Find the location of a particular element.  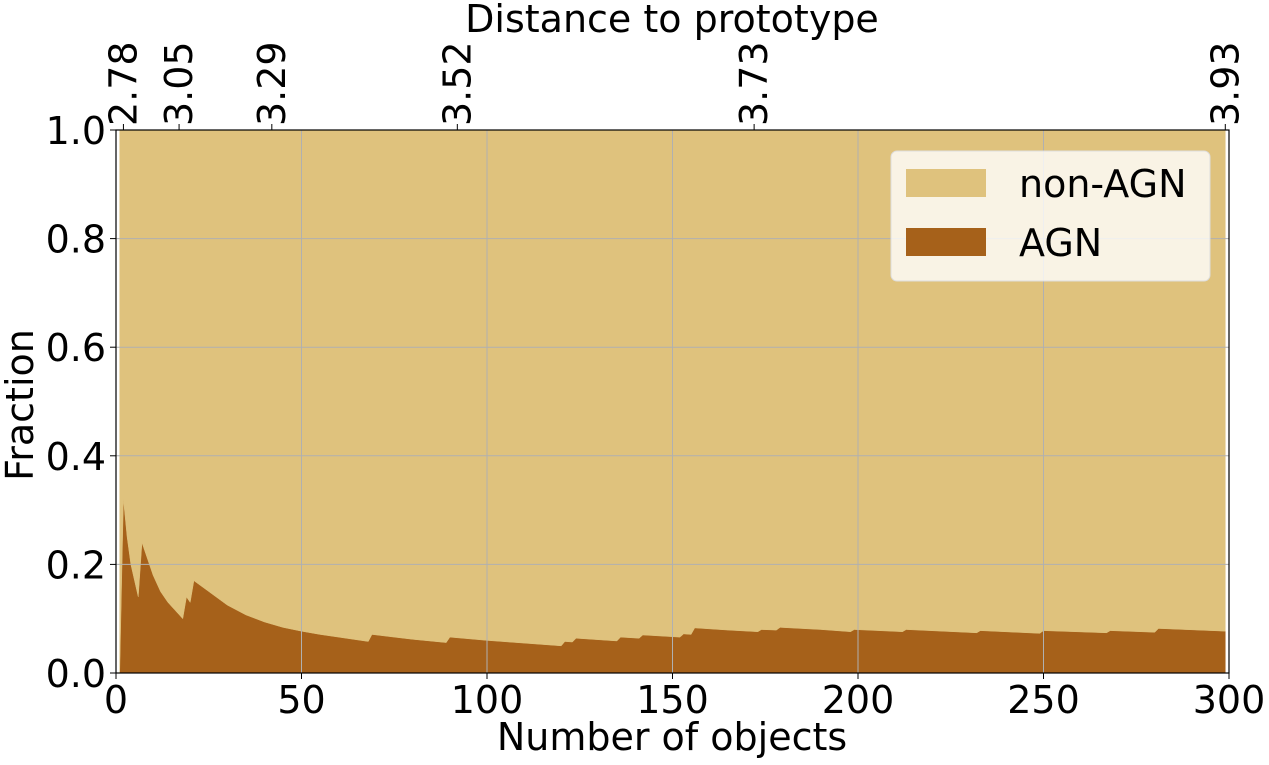

x2-tick-label: 3.52 is located at coordinates (457, 83).